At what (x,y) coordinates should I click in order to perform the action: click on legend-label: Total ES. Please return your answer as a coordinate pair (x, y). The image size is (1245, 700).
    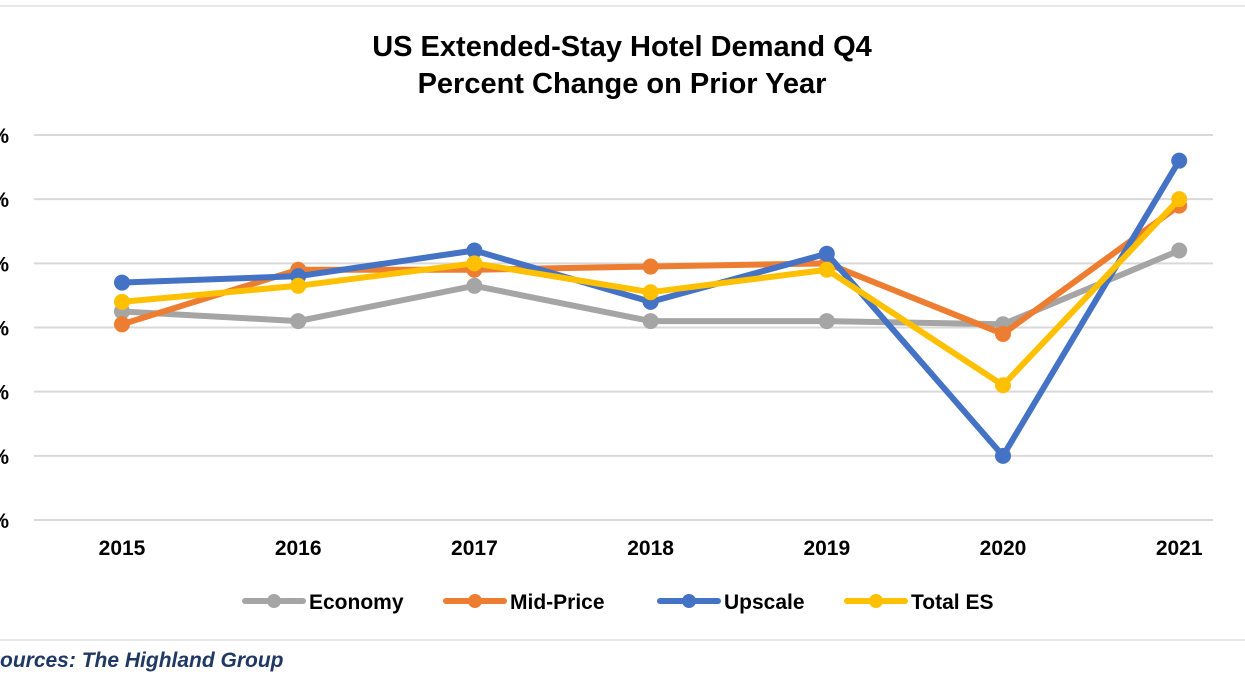
    Looking at the image, I should click on (952, 602).